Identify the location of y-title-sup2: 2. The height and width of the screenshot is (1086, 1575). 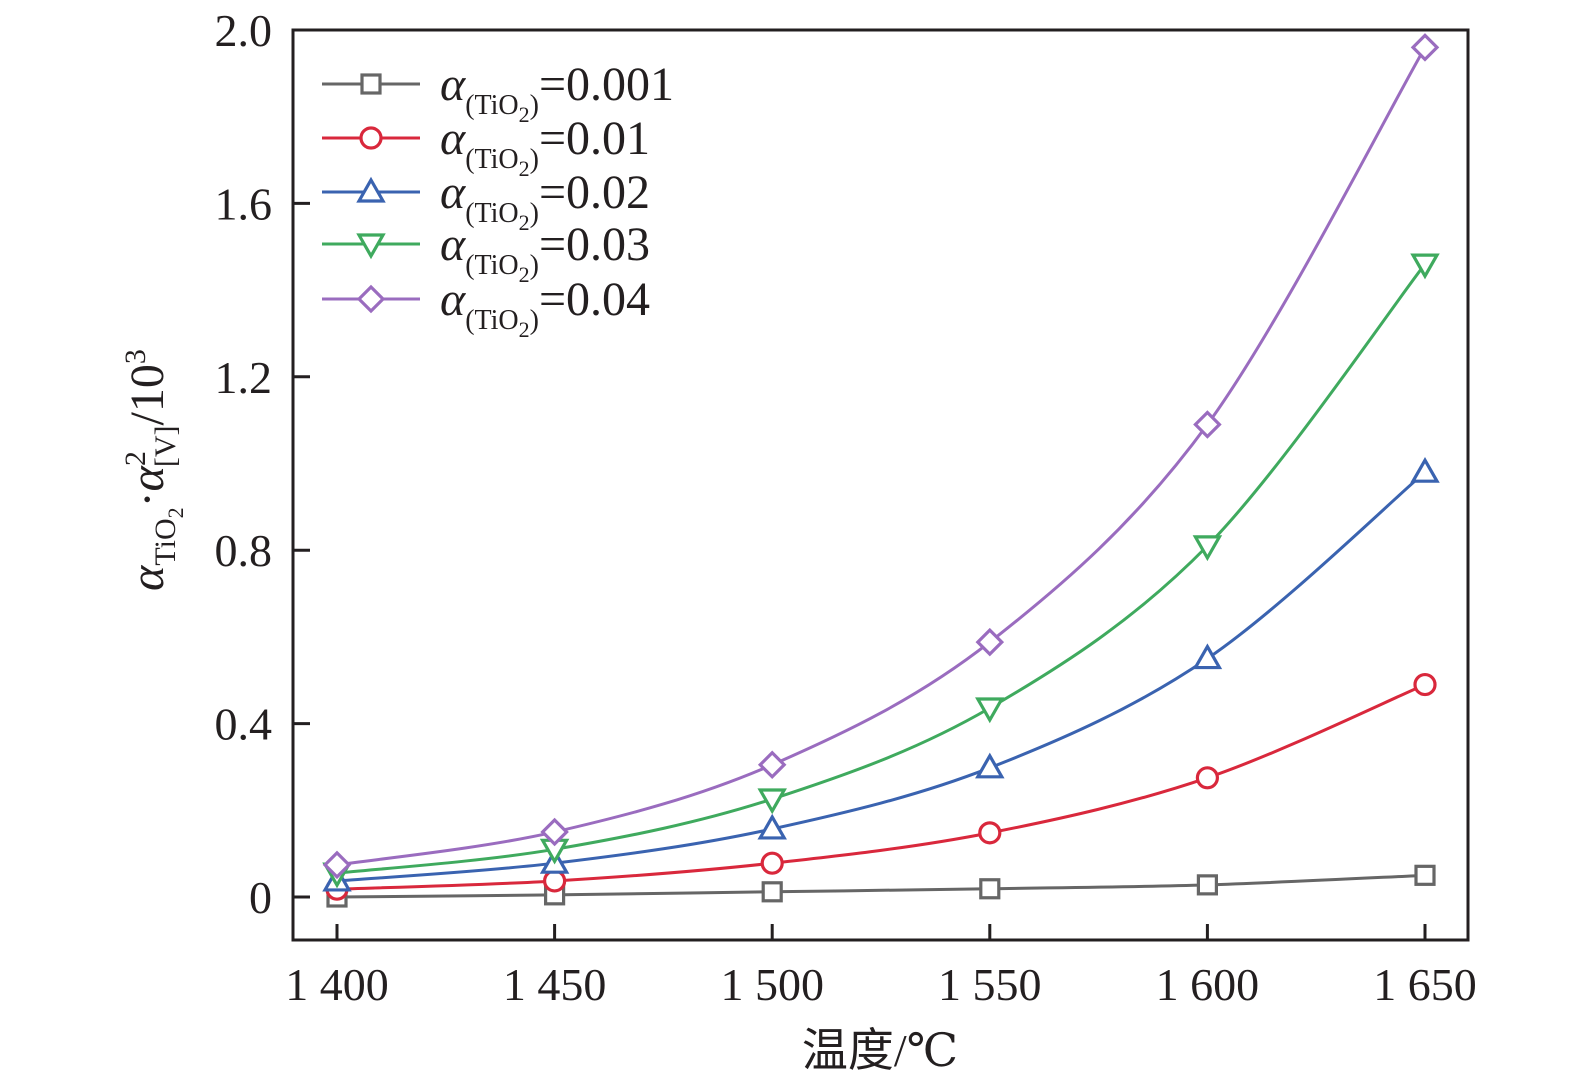
(135, 458).